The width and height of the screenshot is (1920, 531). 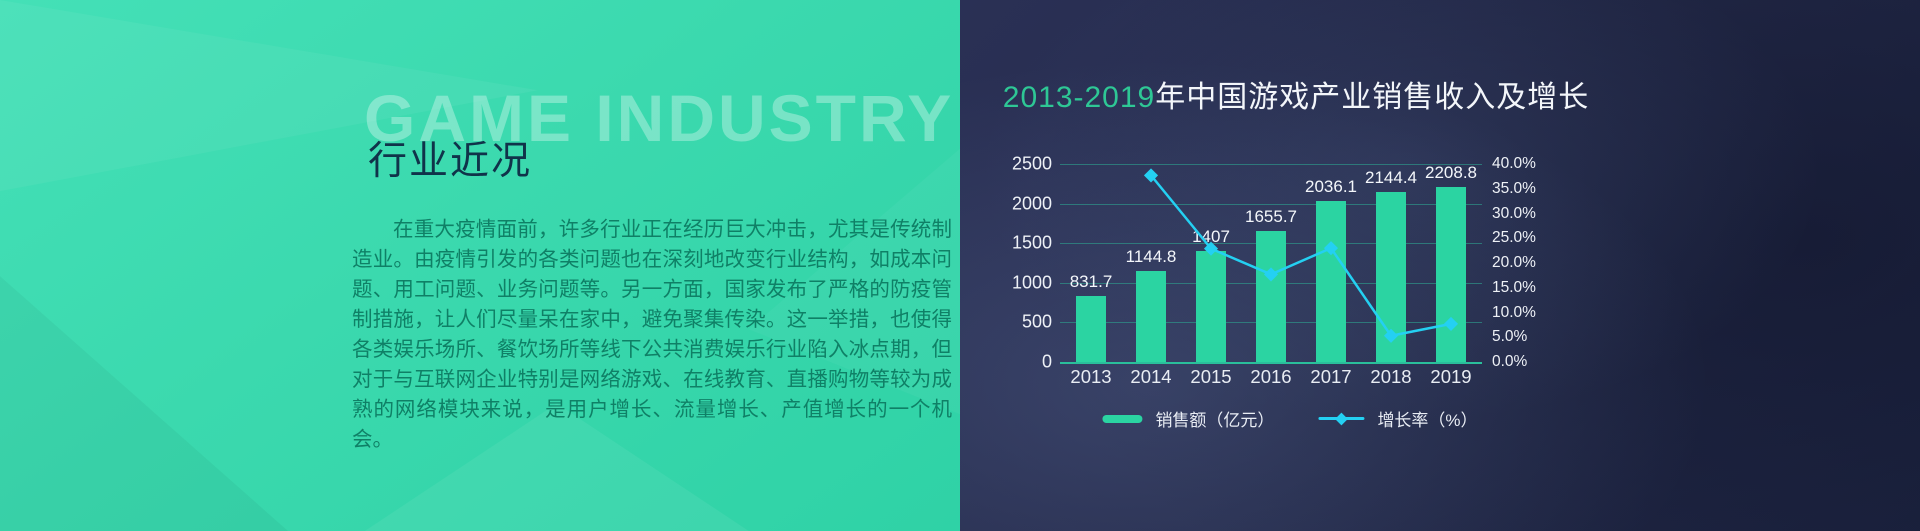 What do you see at coordinates (1427, 420) in the screenshot?
I see `legend-label: 增长率（%）` at bounding box center [1427, 420].